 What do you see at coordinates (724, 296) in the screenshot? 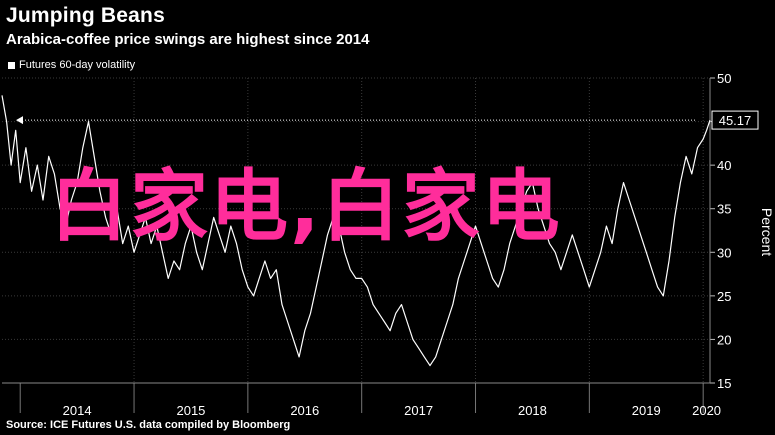
I see `y-tick-label: 25` at bounding box center [724, 296].